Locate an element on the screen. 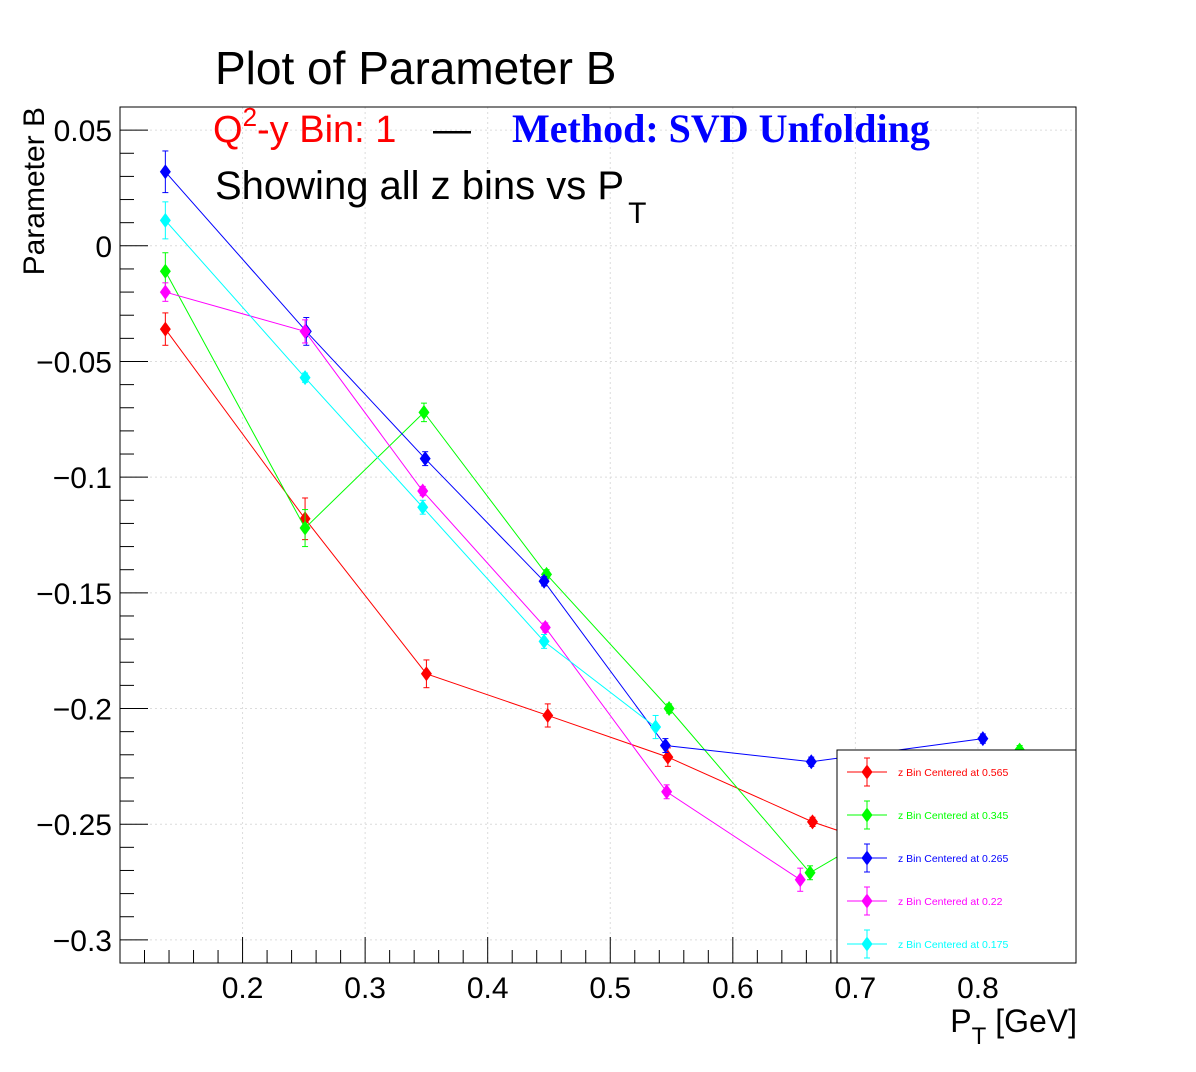  legend-box is located at coordinates (956, 856).